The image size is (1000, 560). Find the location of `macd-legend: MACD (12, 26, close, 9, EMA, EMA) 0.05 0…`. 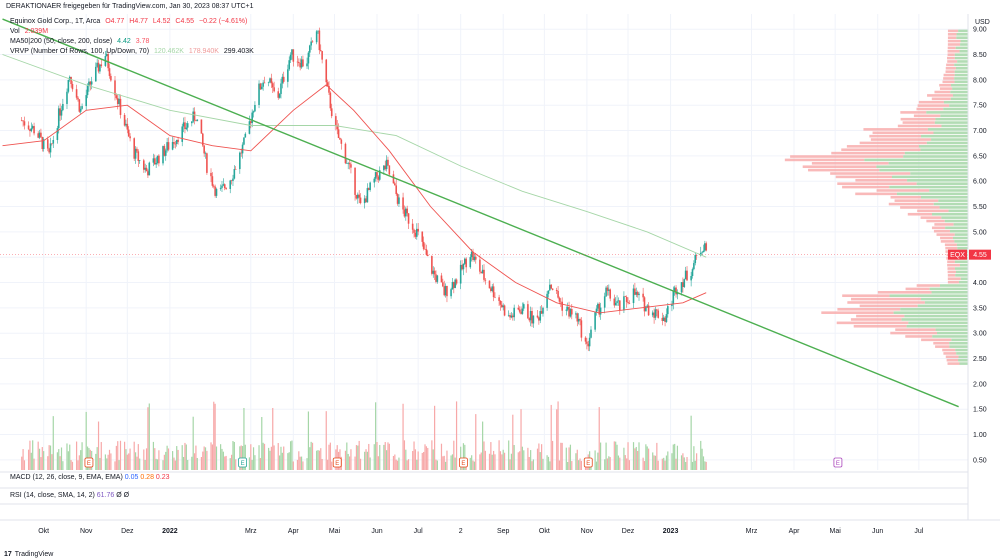

macd-legend: MACD (12, 26, close, 9, EMA, EMA) 0.05 0… is located at coordinates (90, 477).